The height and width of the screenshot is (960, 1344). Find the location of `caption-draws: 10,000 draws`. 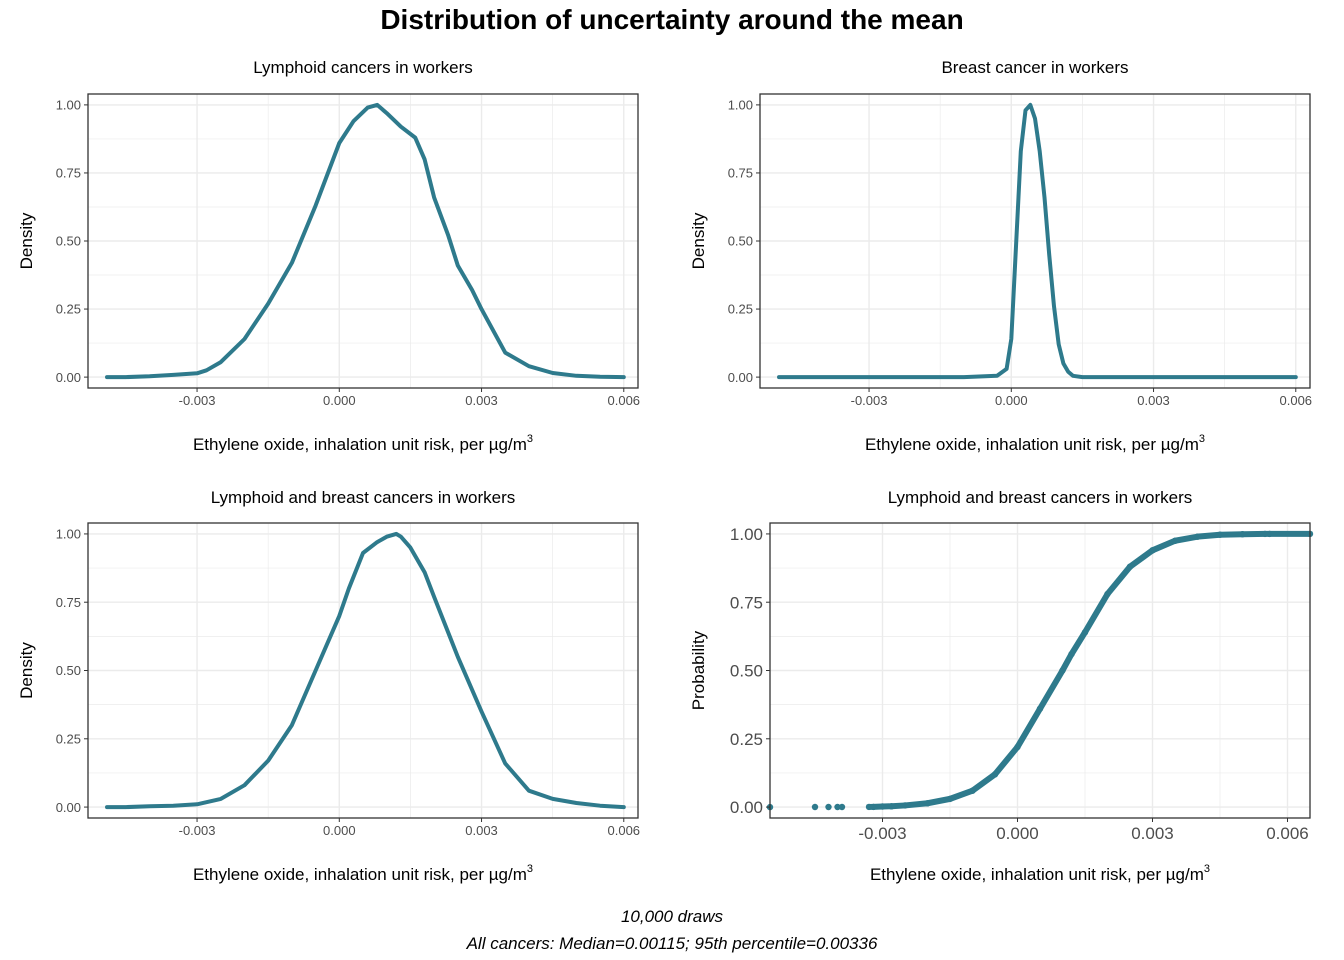

caption-draws: 10,000 draws is located at coordinates (672, 916).